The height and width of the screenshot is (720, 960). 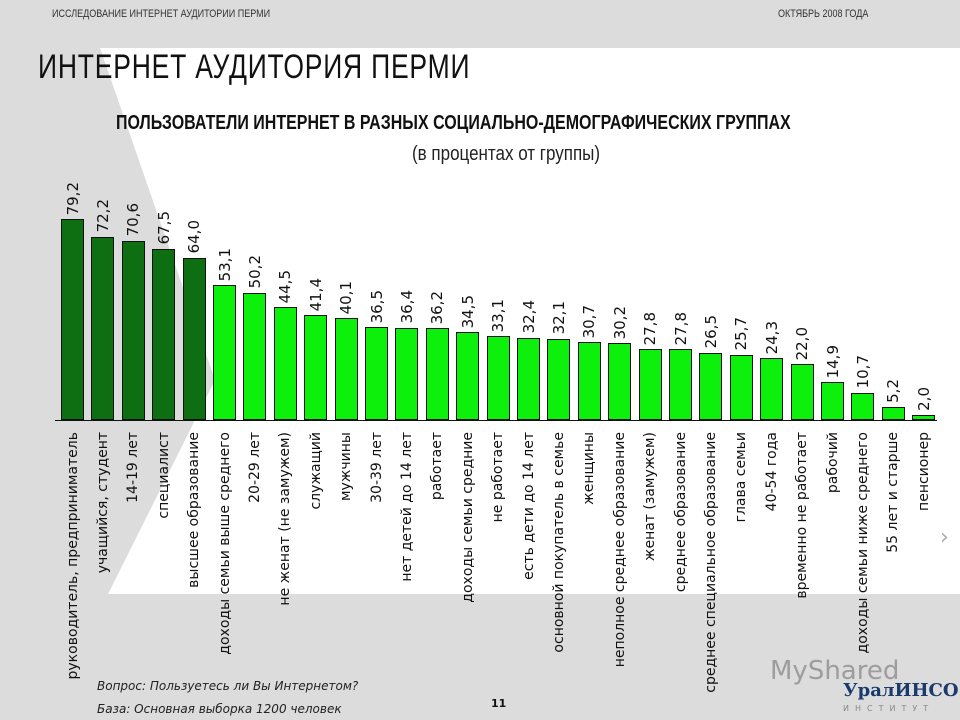 I want to click on category-label: служащий, so click(x=315, y=471).